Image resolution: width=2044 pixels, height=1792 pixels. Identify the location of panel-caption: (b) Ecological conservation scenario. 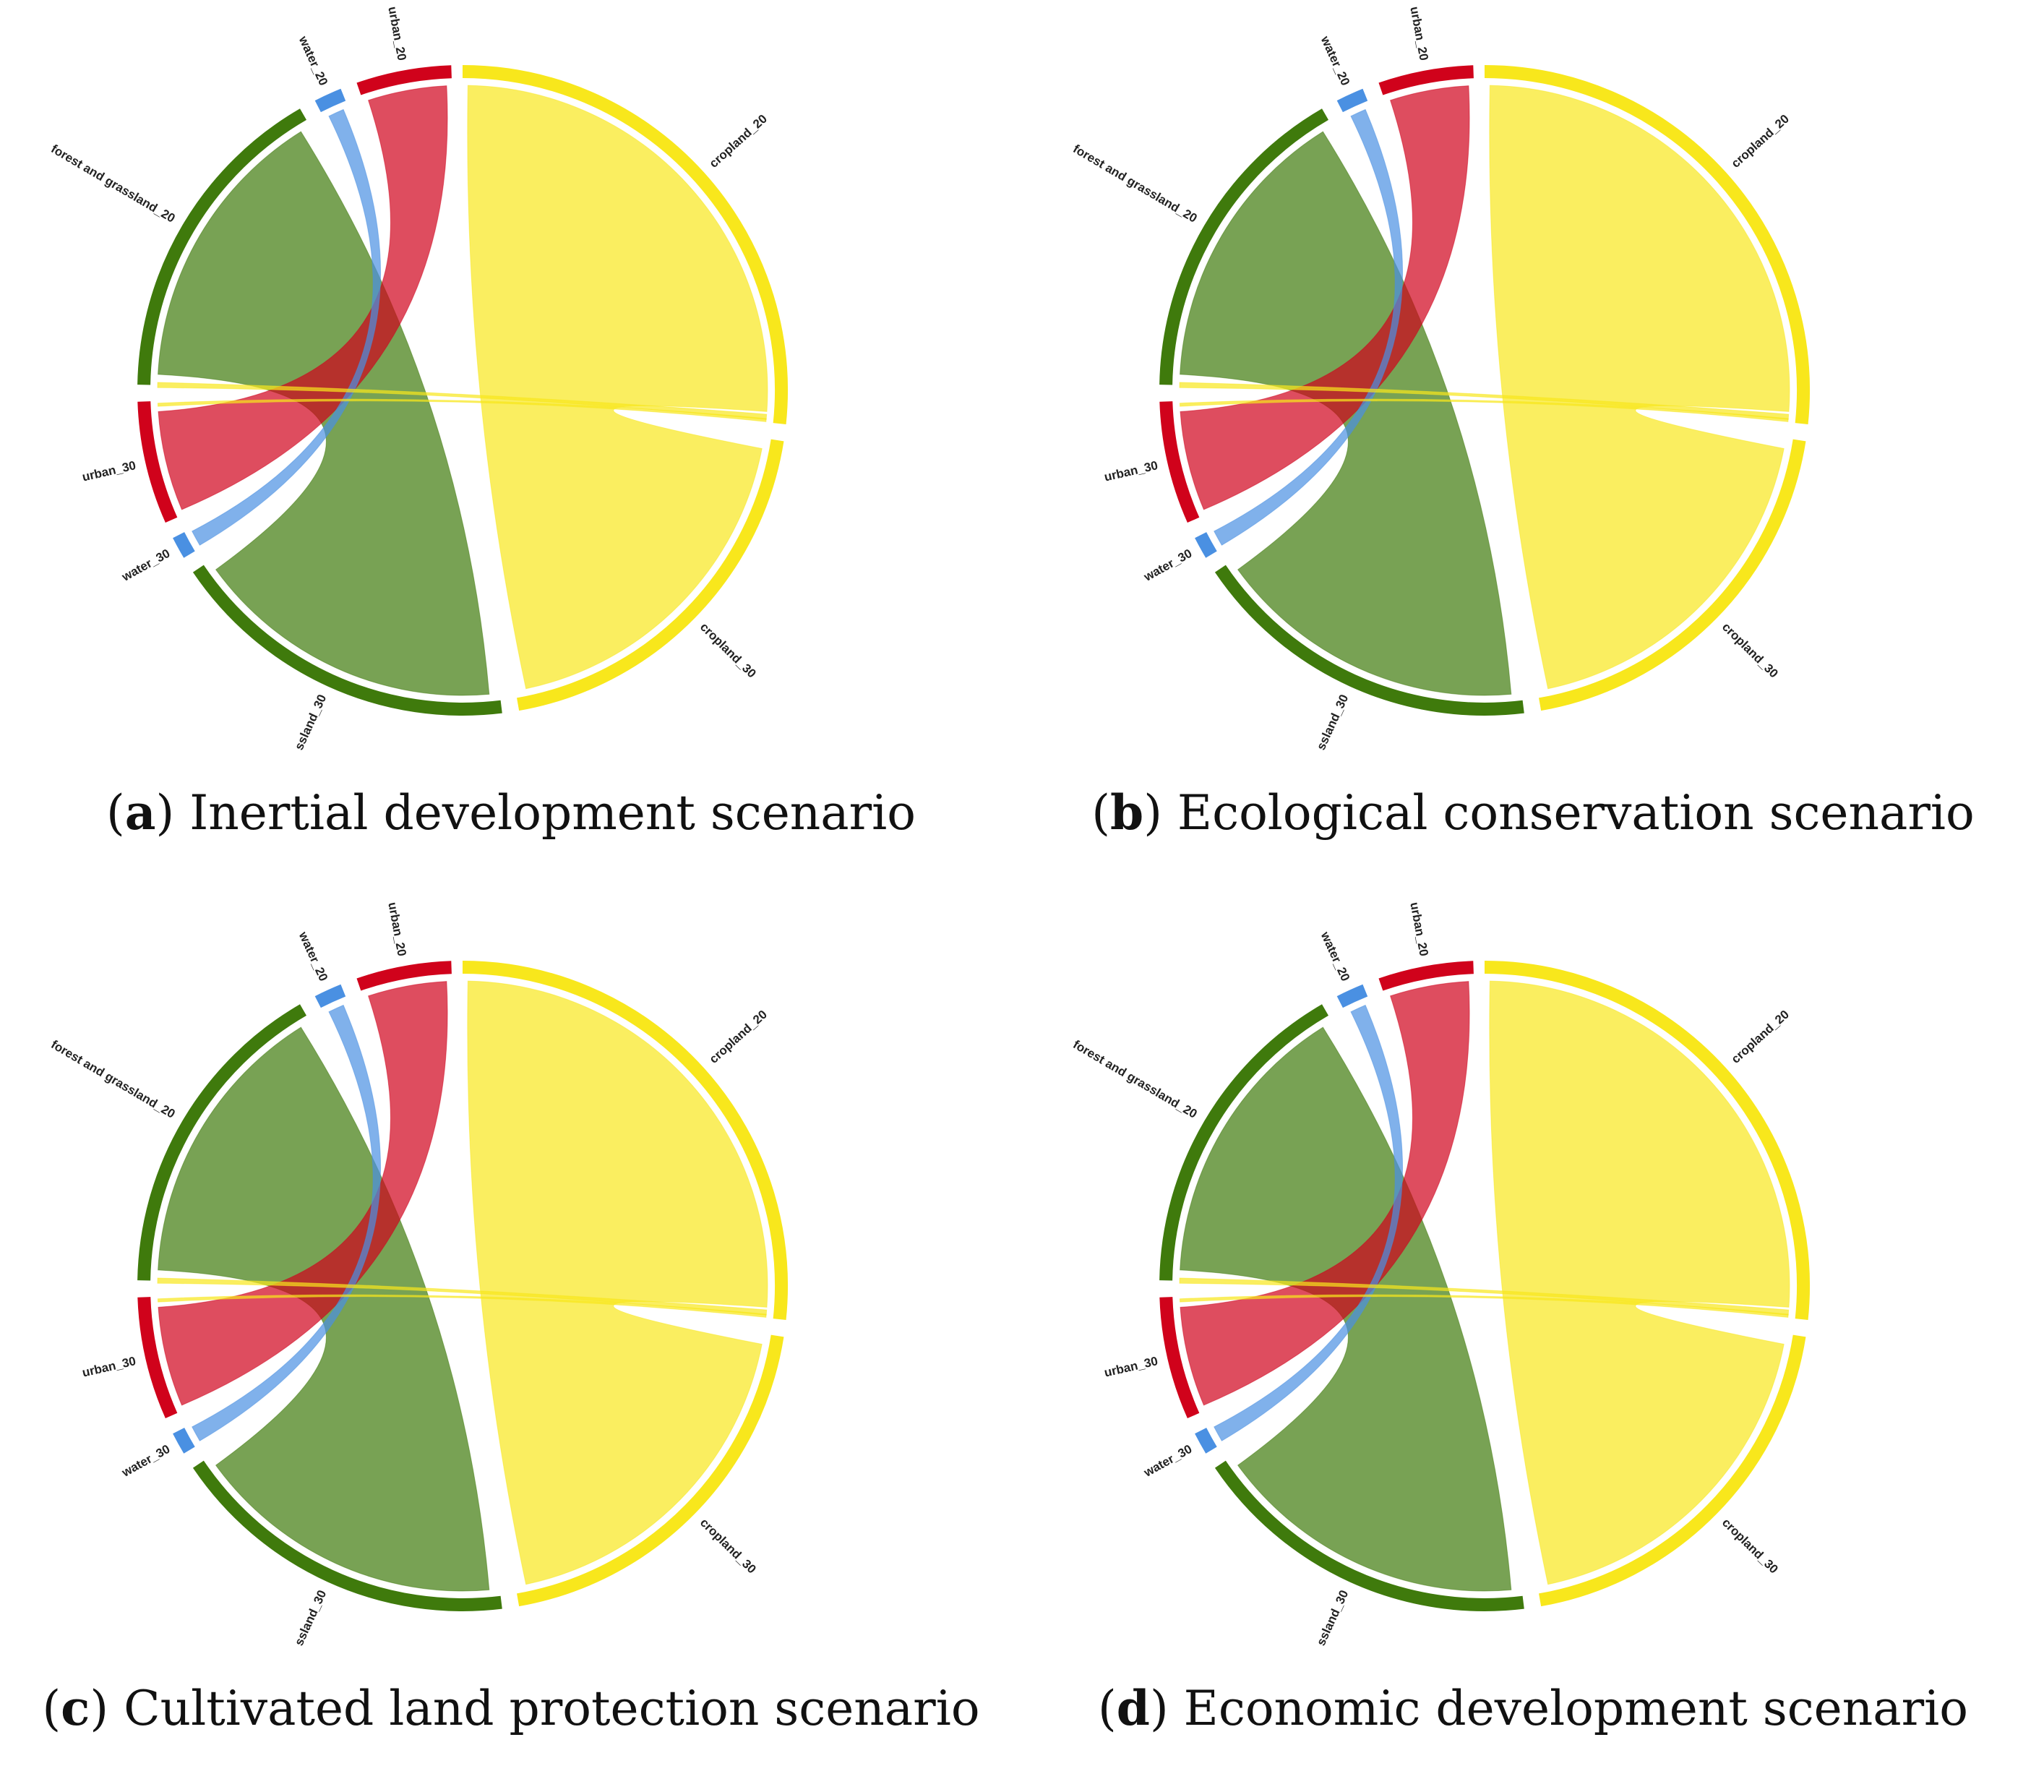
(1533, 812).